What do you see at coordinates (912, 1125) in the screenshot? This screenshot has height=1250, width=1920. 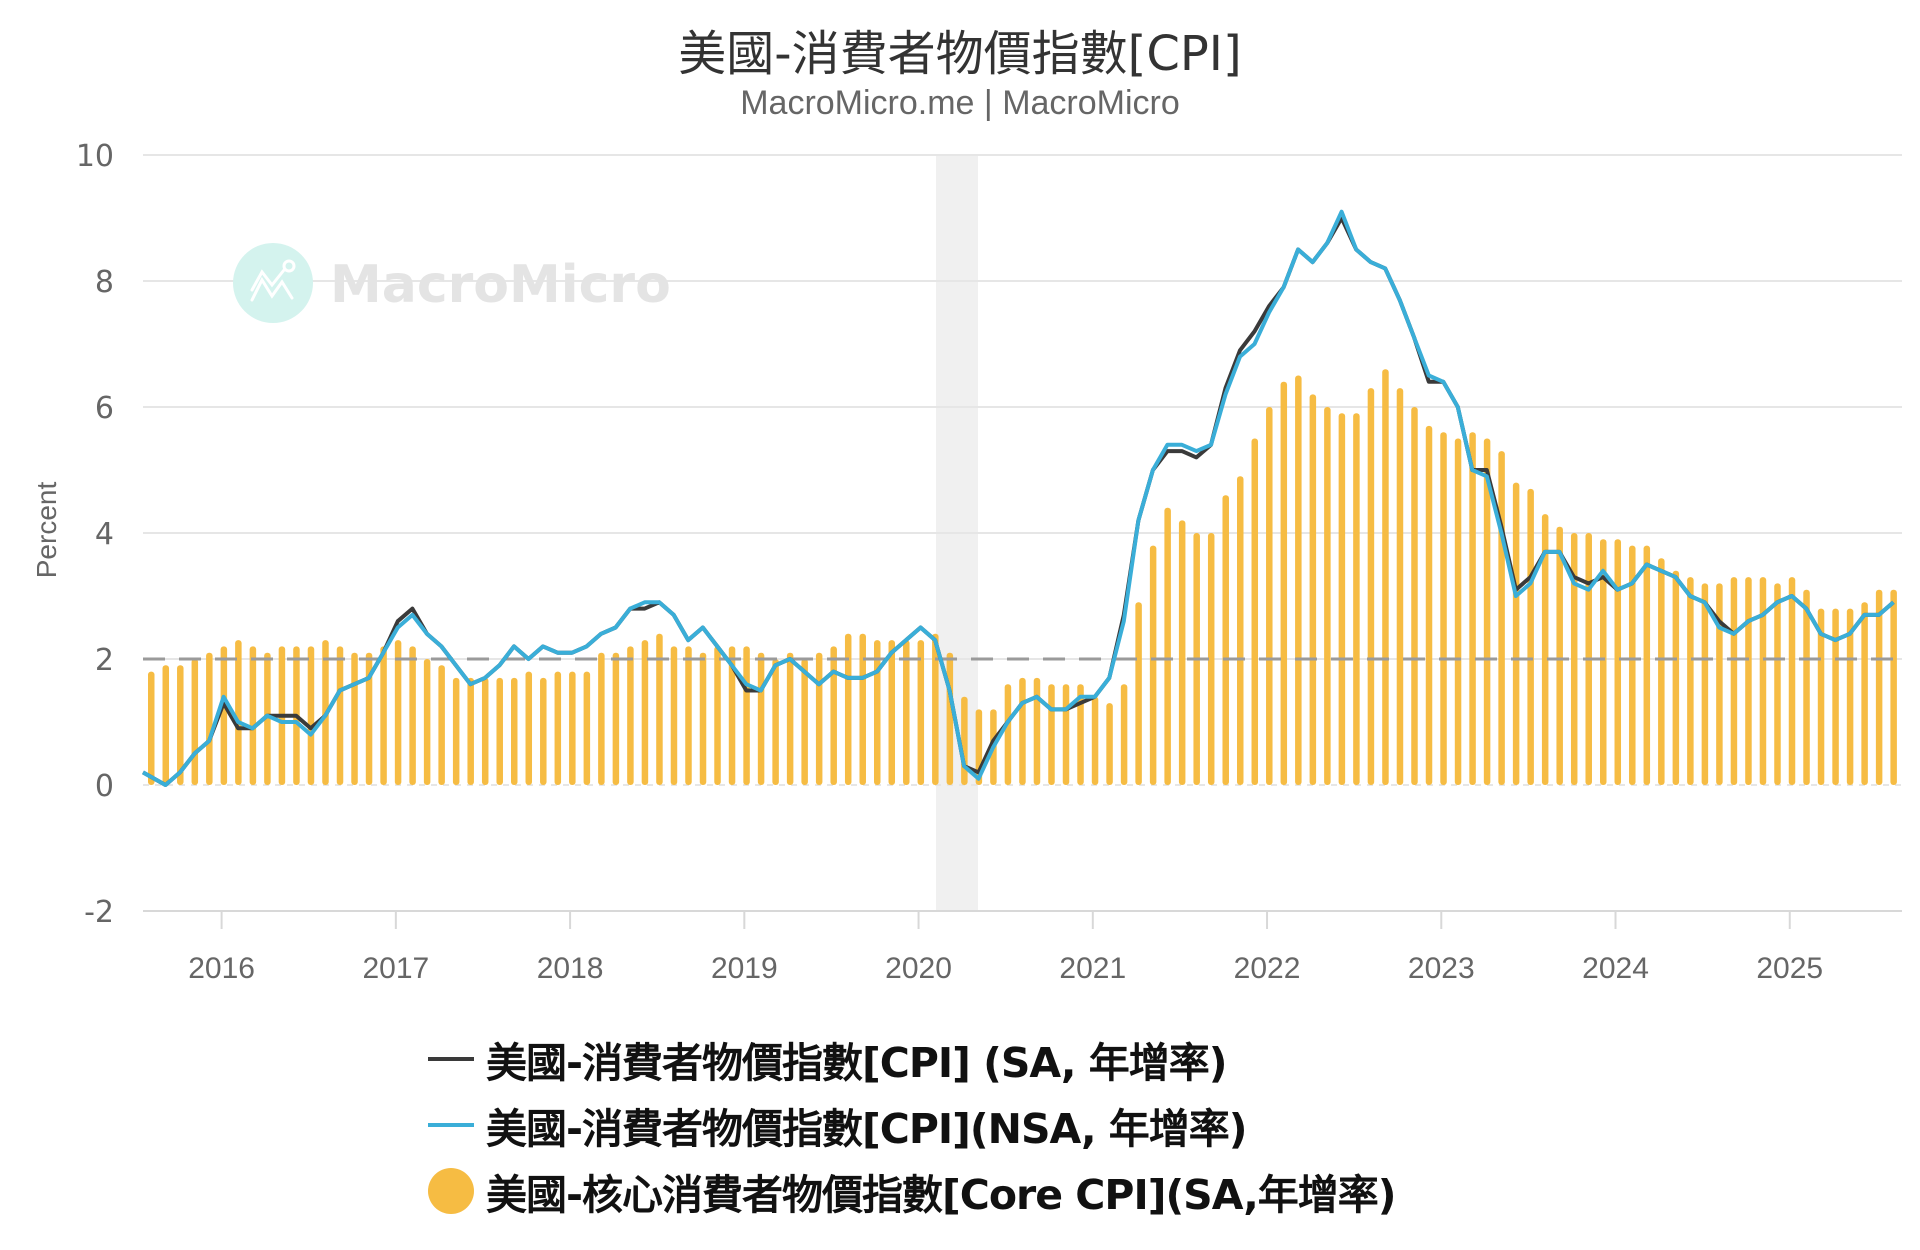 I see `legend-item-cpi-nsa: 美國-消費者物價指數[CPI](NSA, 年增率)` at bounding box center [912, 1125].